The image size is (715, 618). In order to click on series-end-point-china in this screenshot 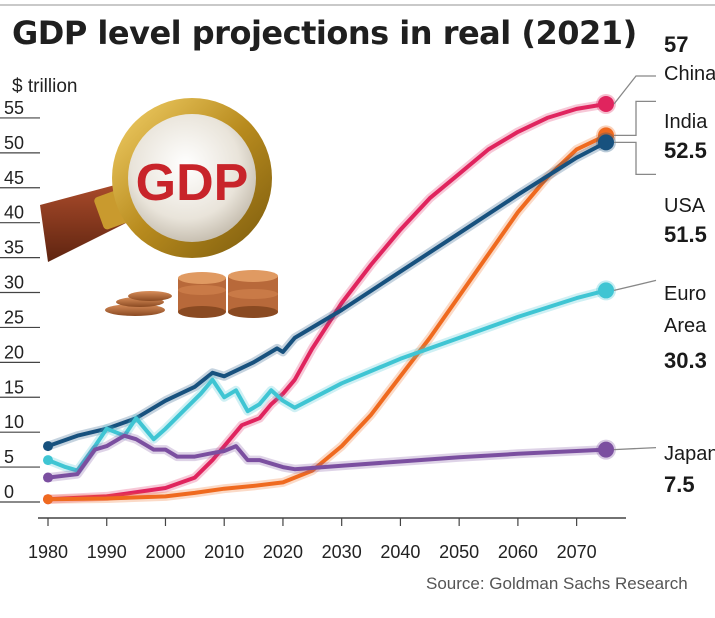, I will do `click(606, 103)`.